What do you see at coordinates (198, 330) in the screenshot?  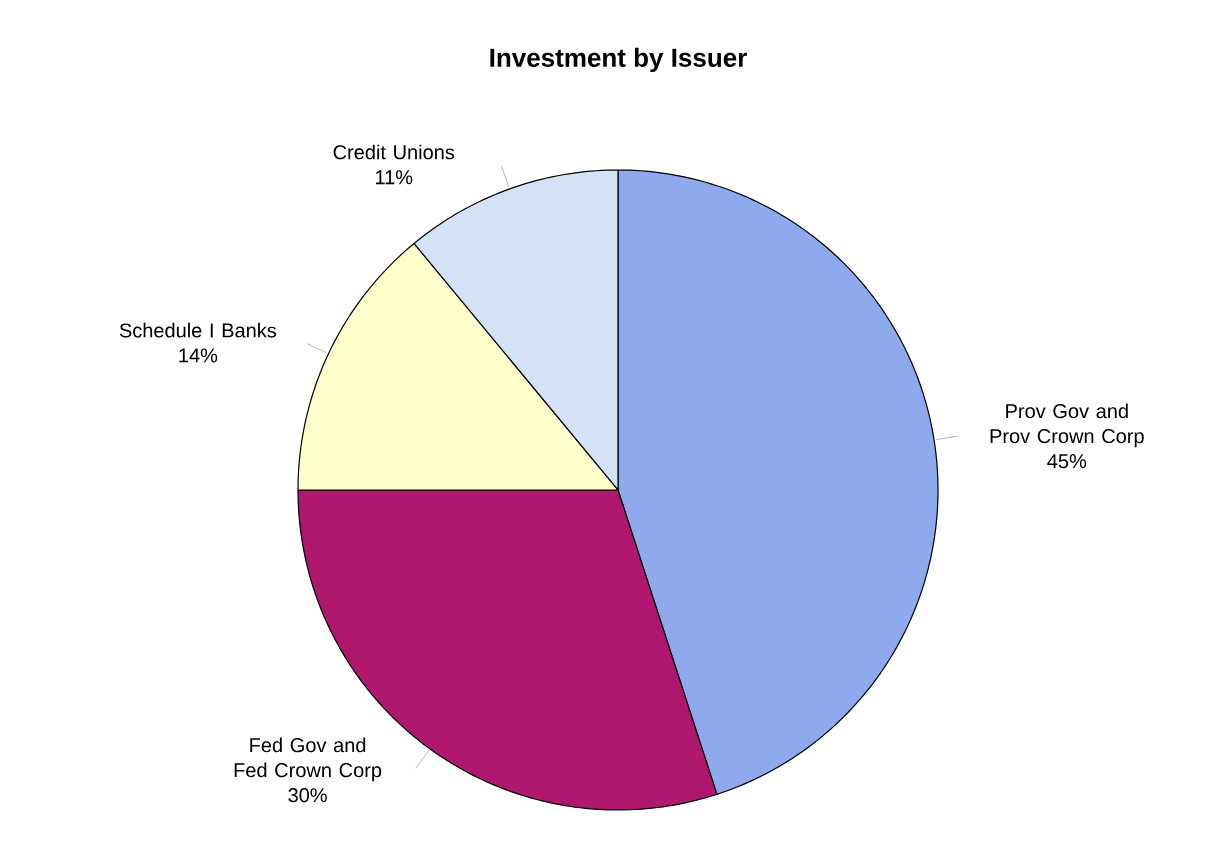 I see `slice-label: Schedule I Banks` at bounding box center [198, 330].